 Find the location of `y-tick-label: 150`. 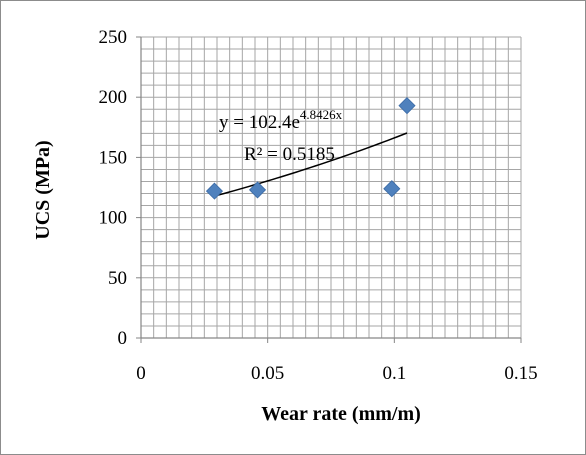

y-tick-label: 150 is located at coordinates (113, 157).